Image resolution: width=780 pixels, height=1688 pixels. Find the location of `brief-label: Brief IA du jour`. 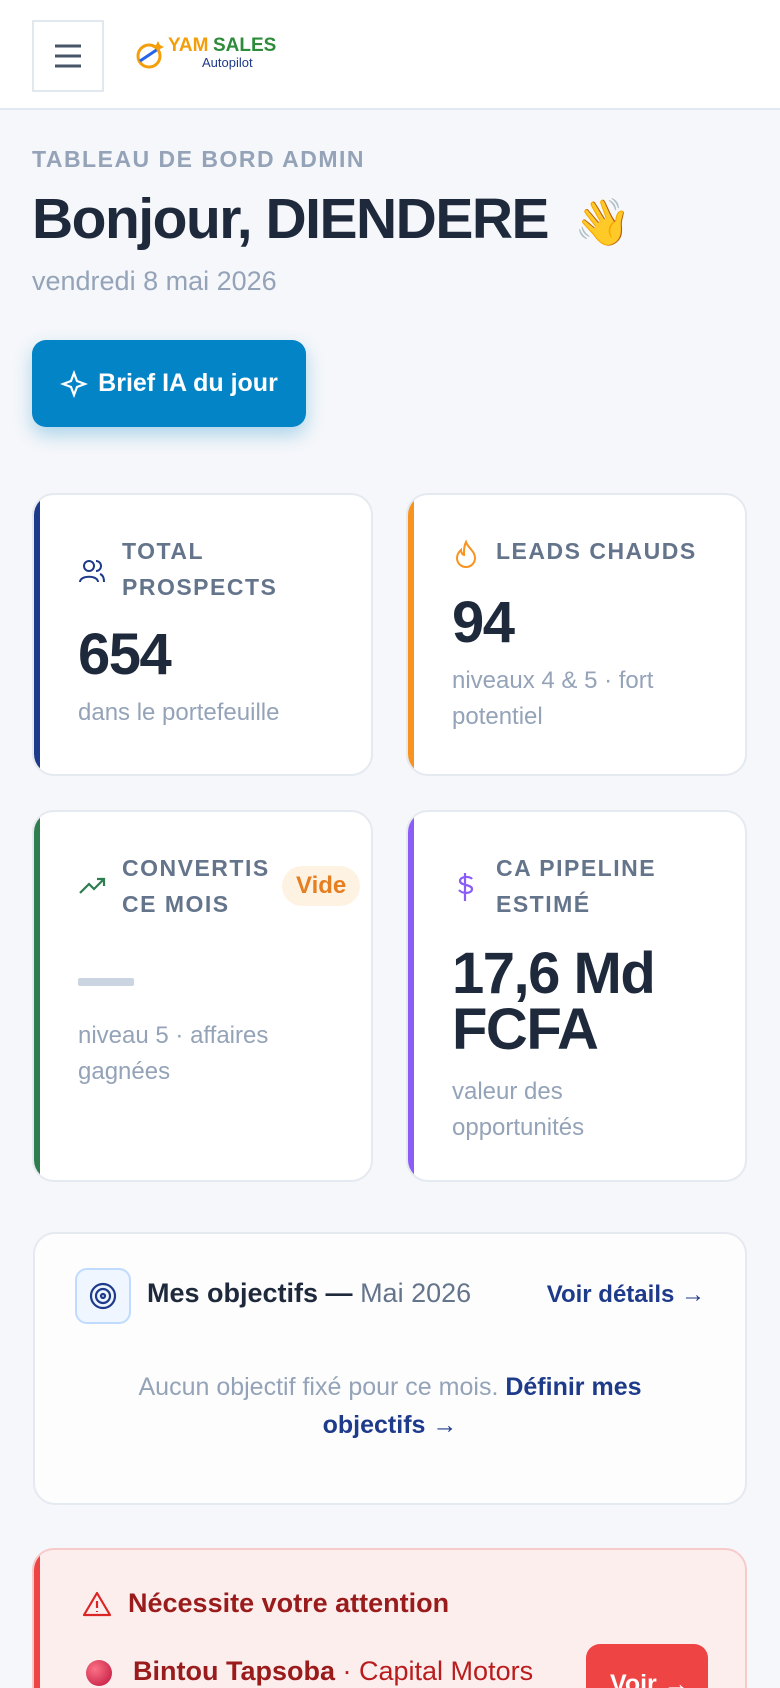

brief-label: Brief IA du jour is located at coordinates (188, 383).